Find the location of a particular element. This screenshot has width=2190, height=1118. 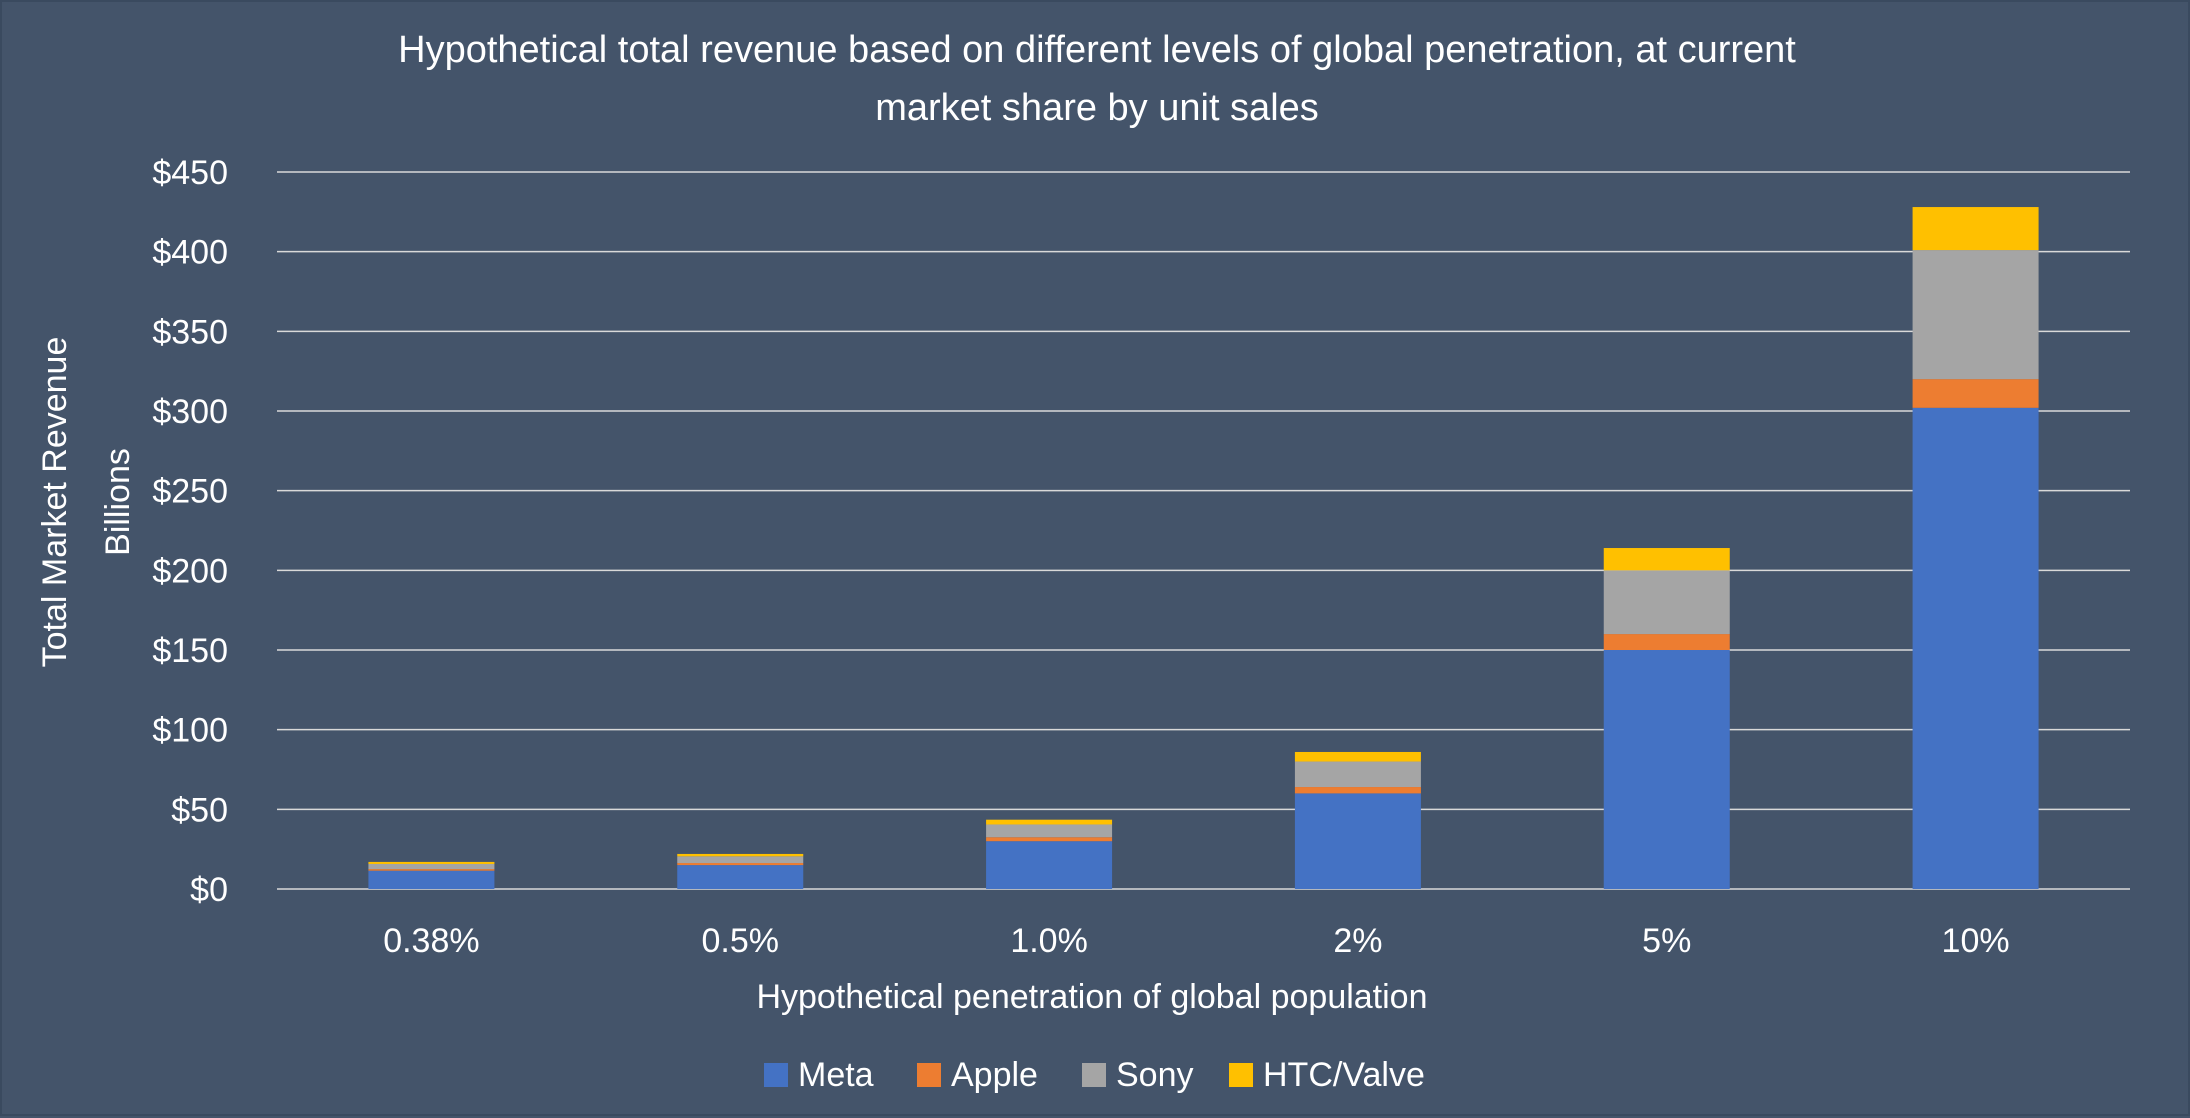

y-axis-label-line-1: Total Market Revenue is located at coordinates (55, 502).